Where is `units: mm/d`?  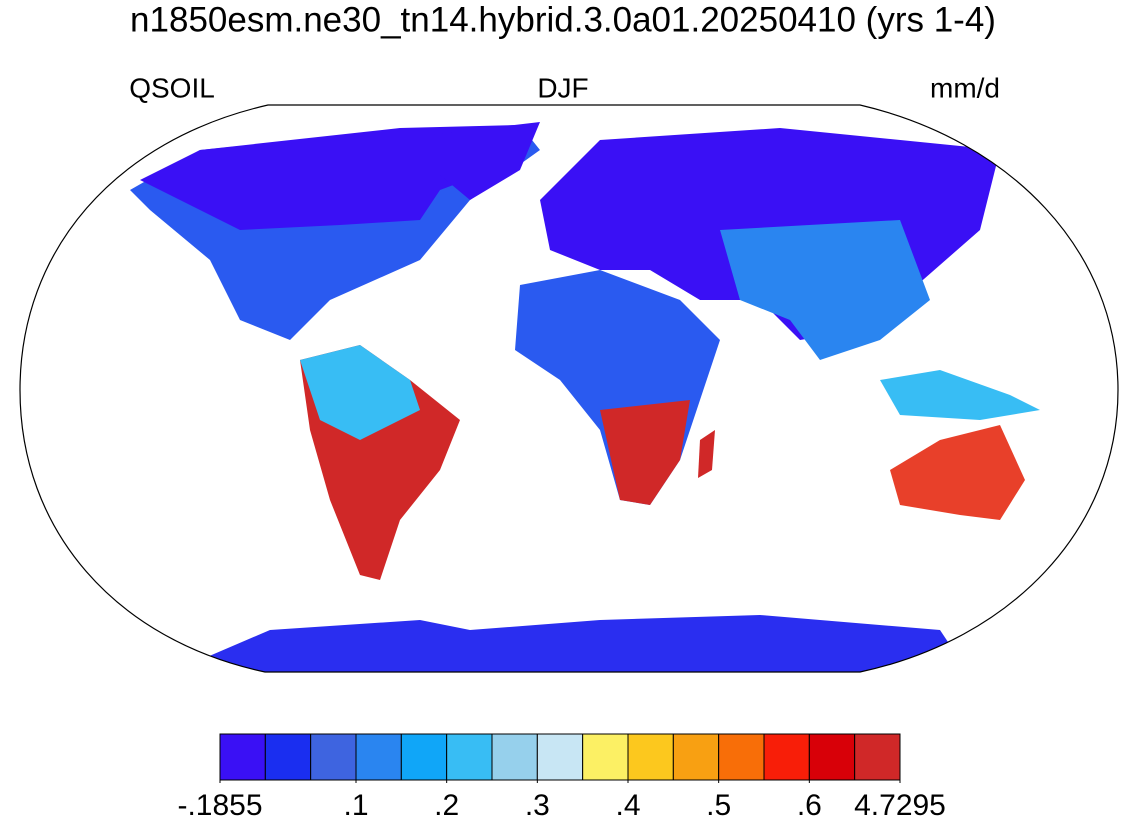 units: mm/d is located at coordinates (965, 87).